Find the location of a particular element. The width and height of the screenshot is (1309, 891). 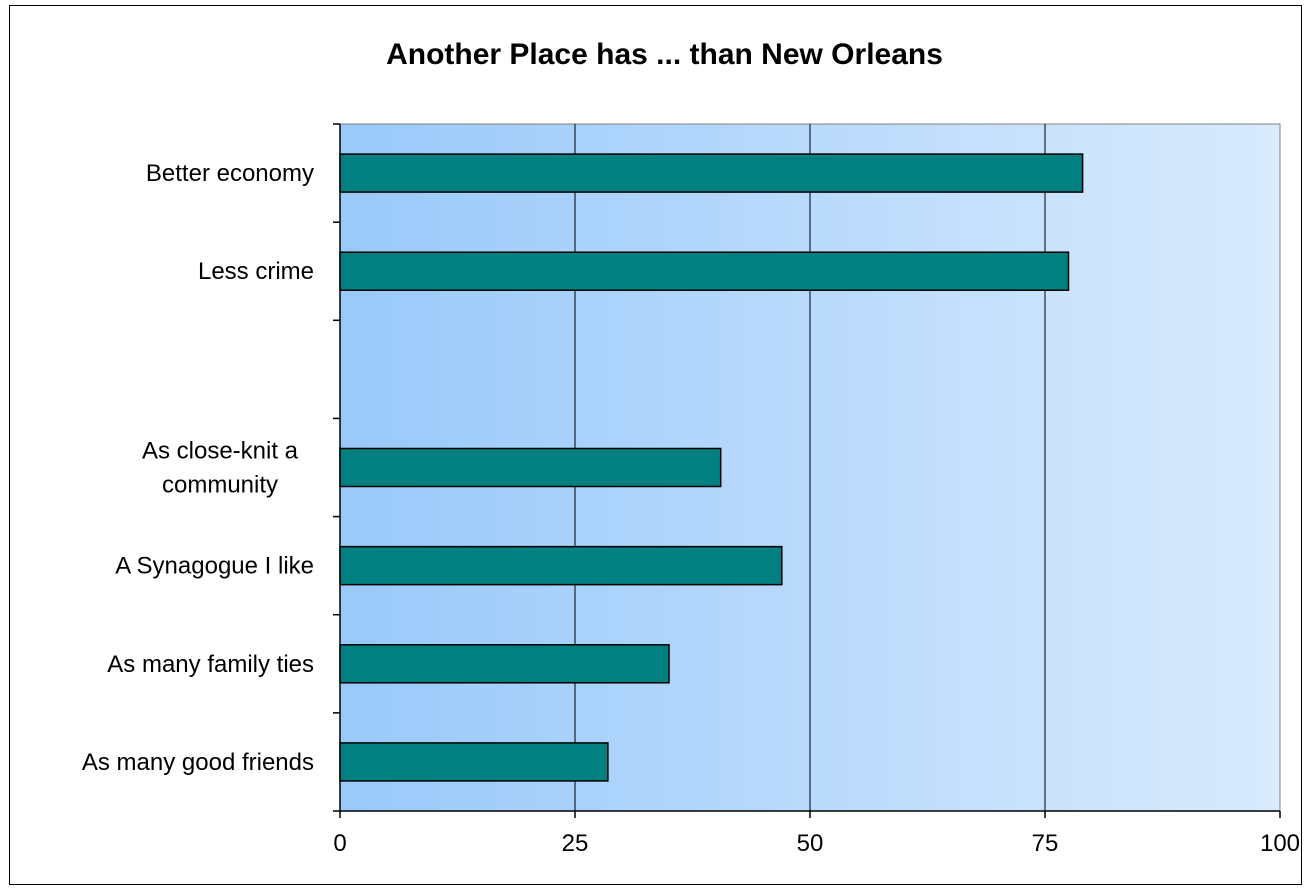

category-label: Better economy is located at coordinates (230, 173).